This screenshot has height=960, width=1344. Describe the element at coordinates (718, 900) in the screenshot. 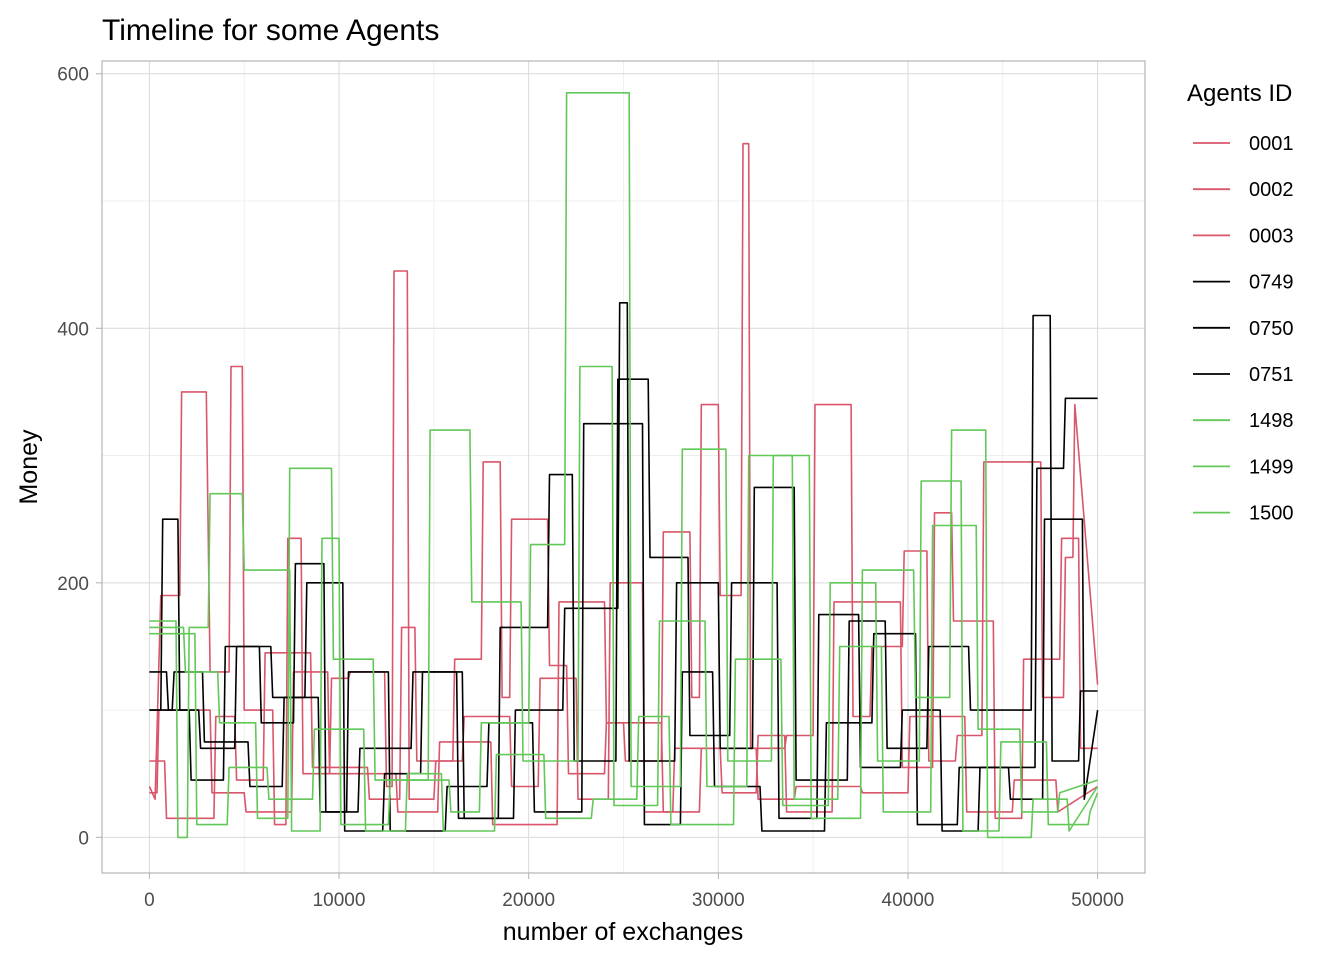

I see `x-tick-label: 30000` at that location.